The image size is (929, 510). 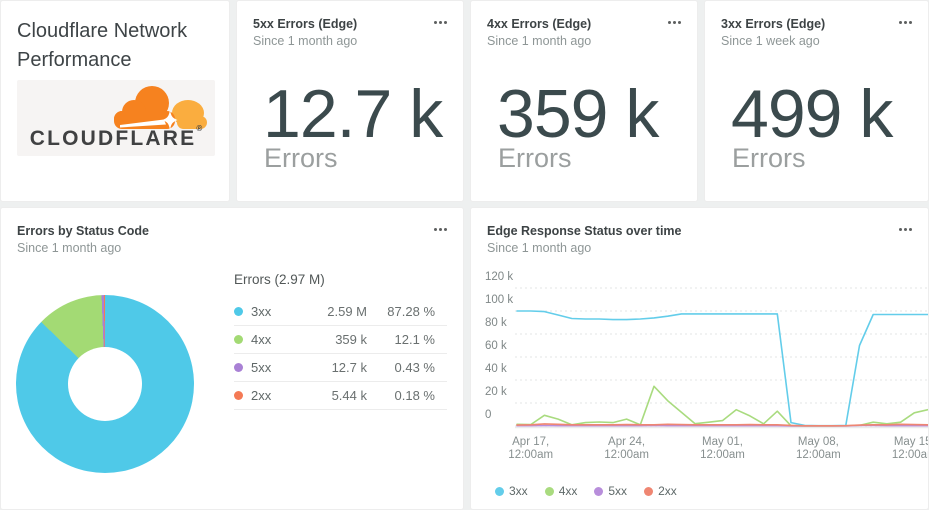 I want to click on series-value: 2.59 M, so click(x=347, y=311).